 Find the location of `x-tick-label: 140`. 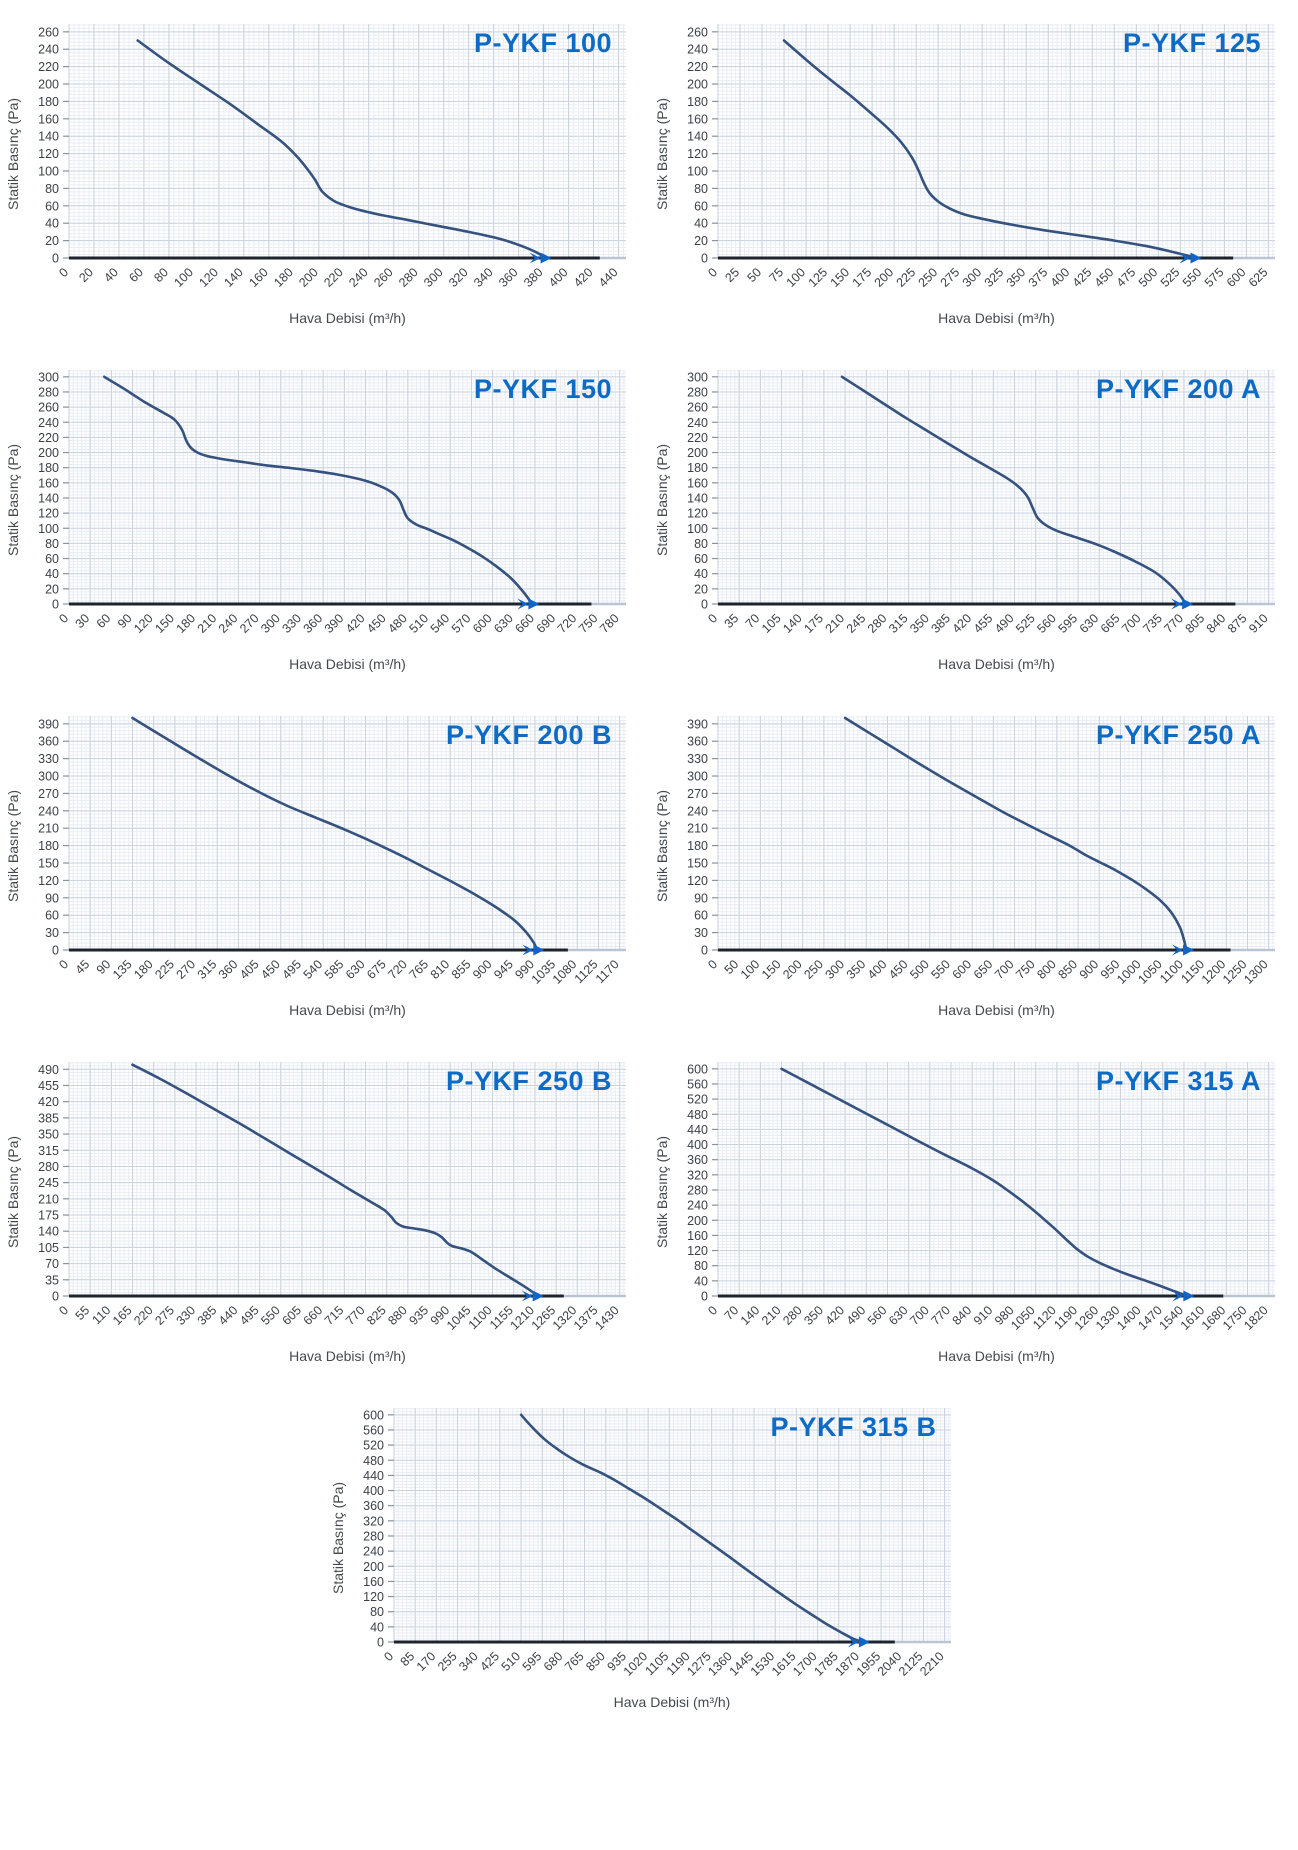

x-tick-label: 140 is located at coordinates (233, 277).